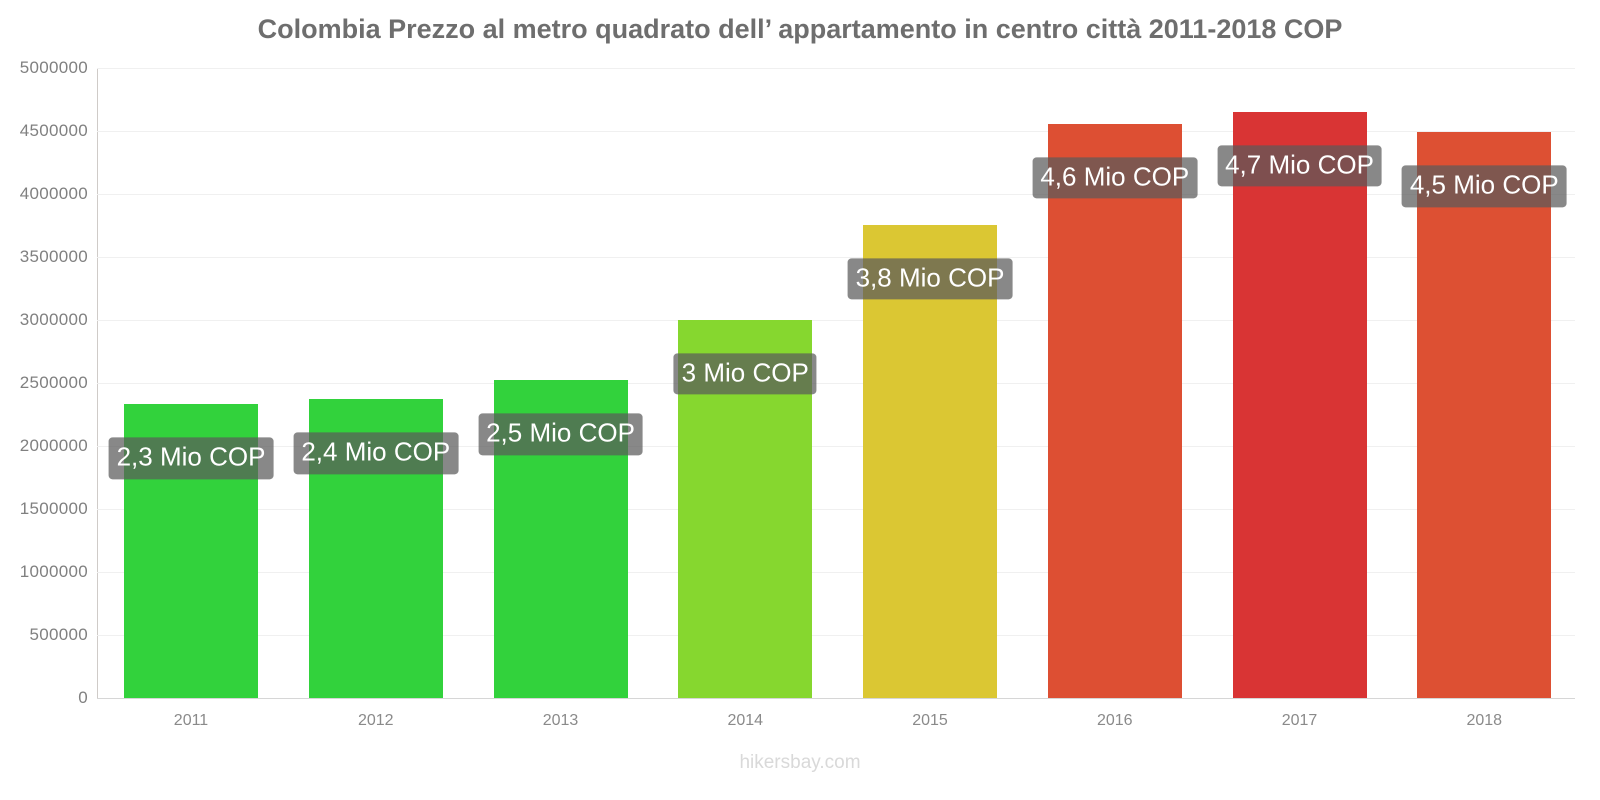 The height and width of the screenshot is (800, 1600). What do you see at coordinates (53, 319) in the screenshot?
I see `y-axis-tick-label: 3000000` at bounding box center [53, 319].